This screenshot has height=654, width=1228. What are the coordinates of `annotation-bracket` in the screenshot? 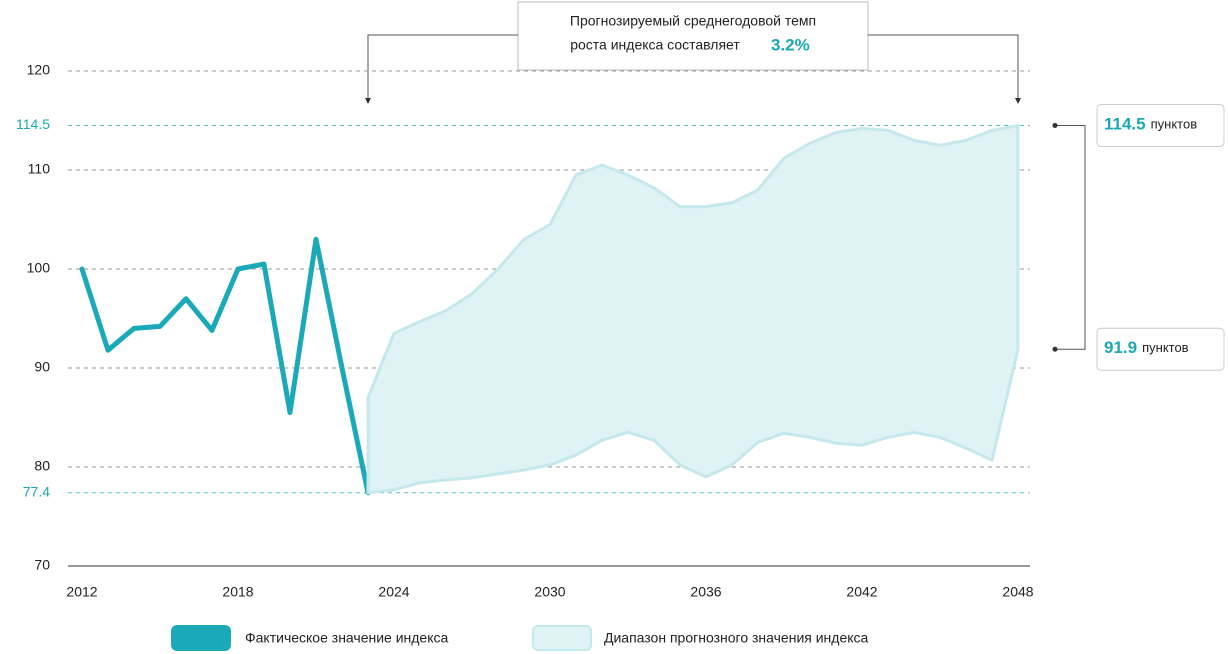 It's located at (693, 67).